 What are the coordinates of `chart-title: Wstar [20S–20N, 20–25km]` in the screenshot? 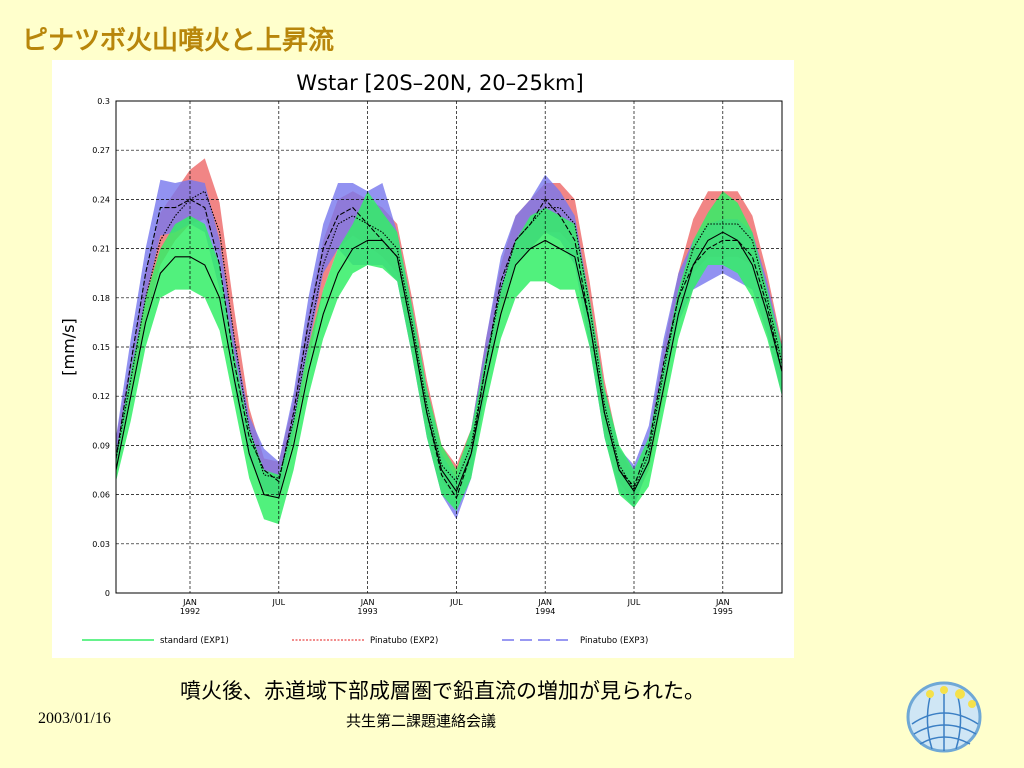 It's located at (439, 83).